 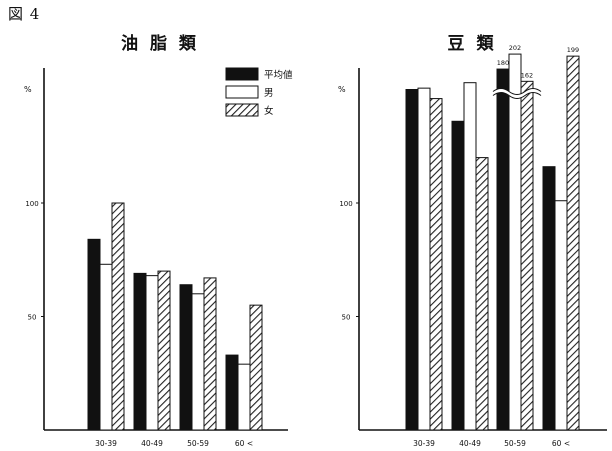 I want to click on figure-label: 図 4, so click(x=24, y=14).